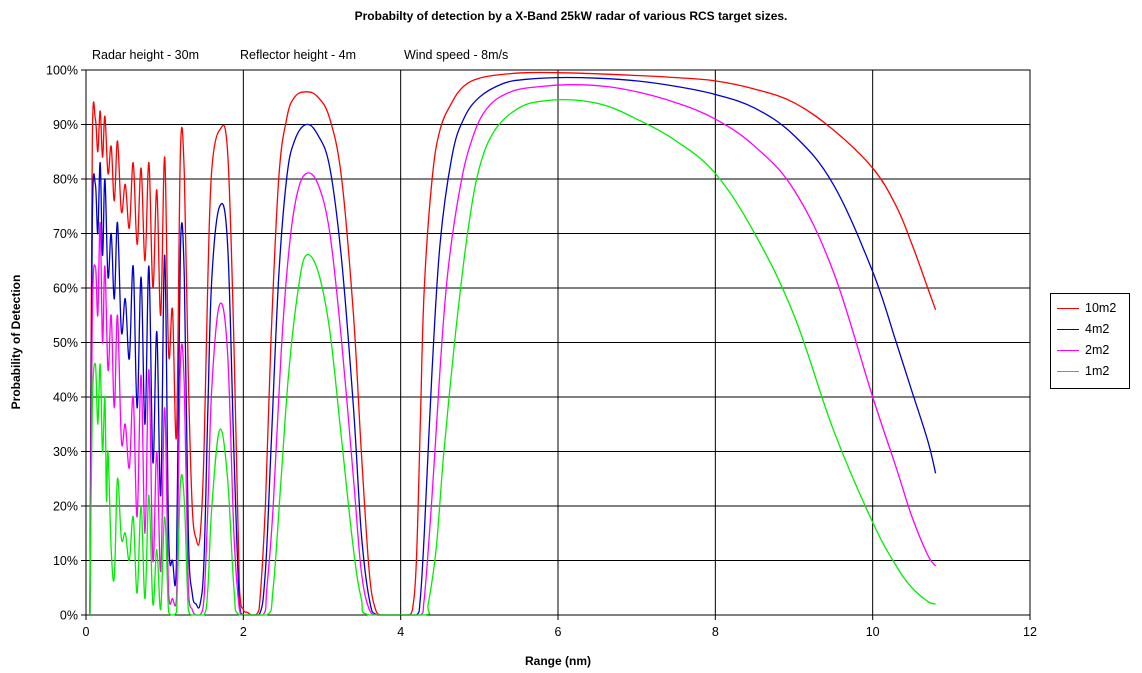 The height and width of the screenshot is (673, 1142). What do you see at coordinates (86, 632) in the screenshot?
I see `x-tick-label: 0` at bounding box center [86, 632].